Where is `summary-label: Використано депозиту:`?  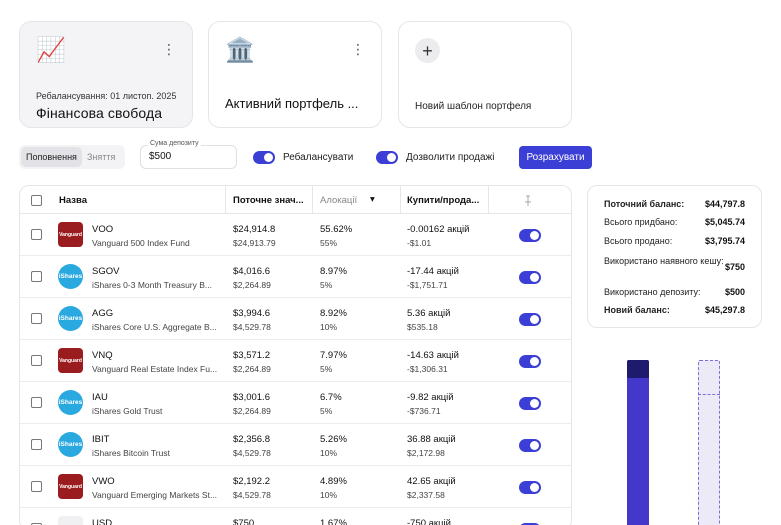 summary-label: Використано депозиту: is located at coordinates (652, 292).